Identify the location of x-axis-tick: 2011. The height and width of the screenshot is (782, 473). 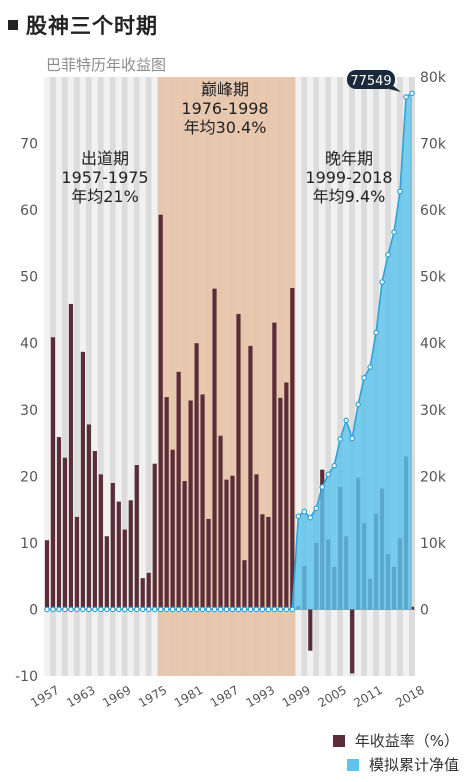
(367, 696).